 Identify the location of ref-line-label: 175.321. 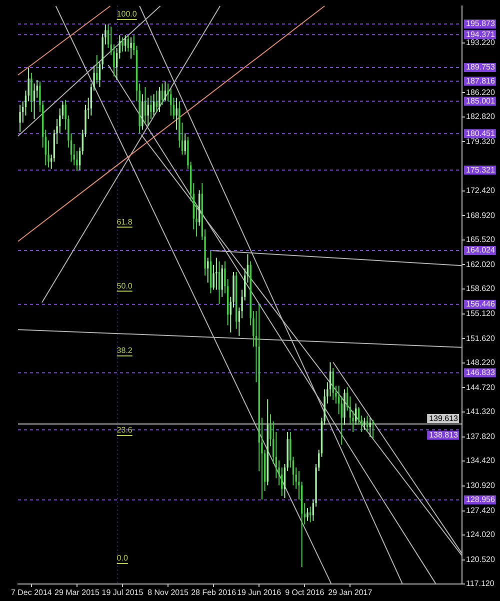
(481, 169).